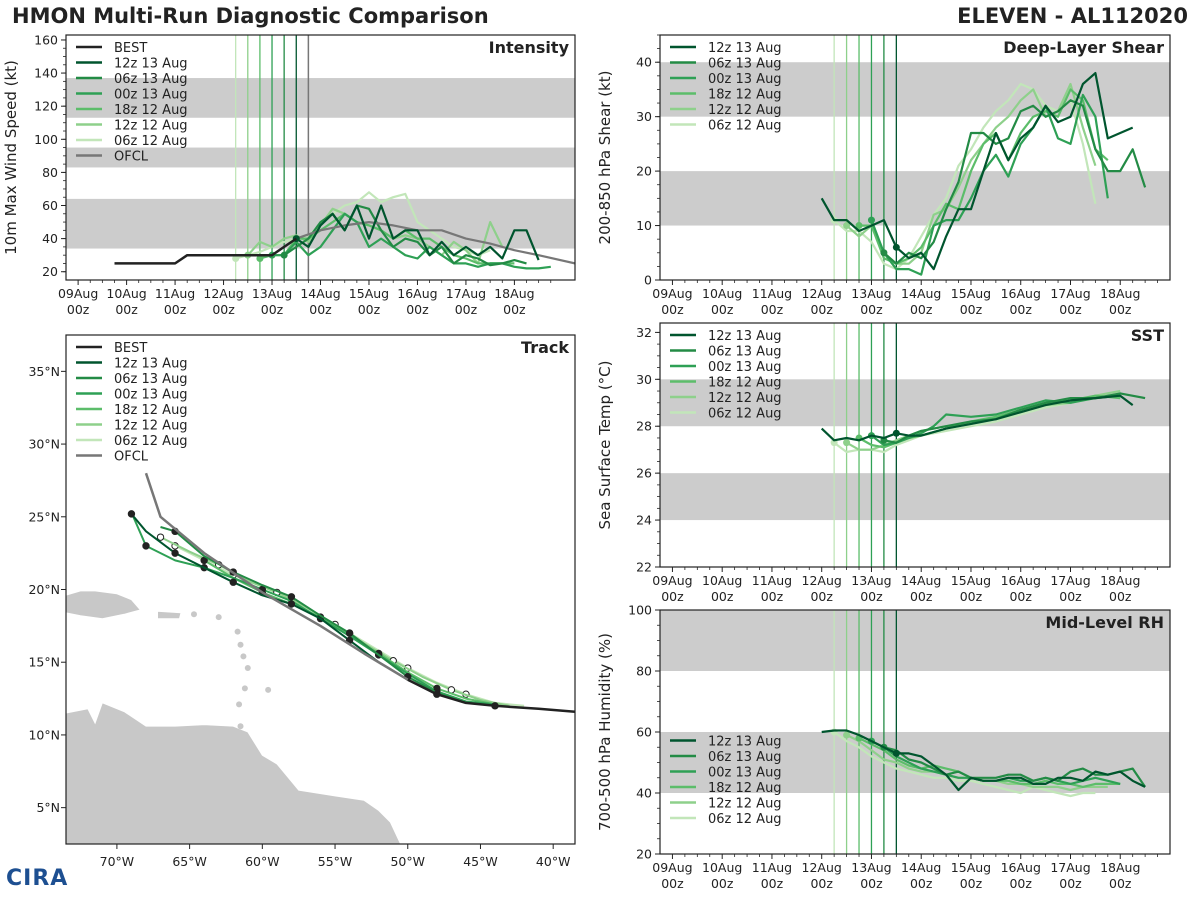 The width and height of the screenshot is (1200, 900). Describe the element at coordinates (50, 172) in the screenshot. I see `y-tick-label: 80` at that location.